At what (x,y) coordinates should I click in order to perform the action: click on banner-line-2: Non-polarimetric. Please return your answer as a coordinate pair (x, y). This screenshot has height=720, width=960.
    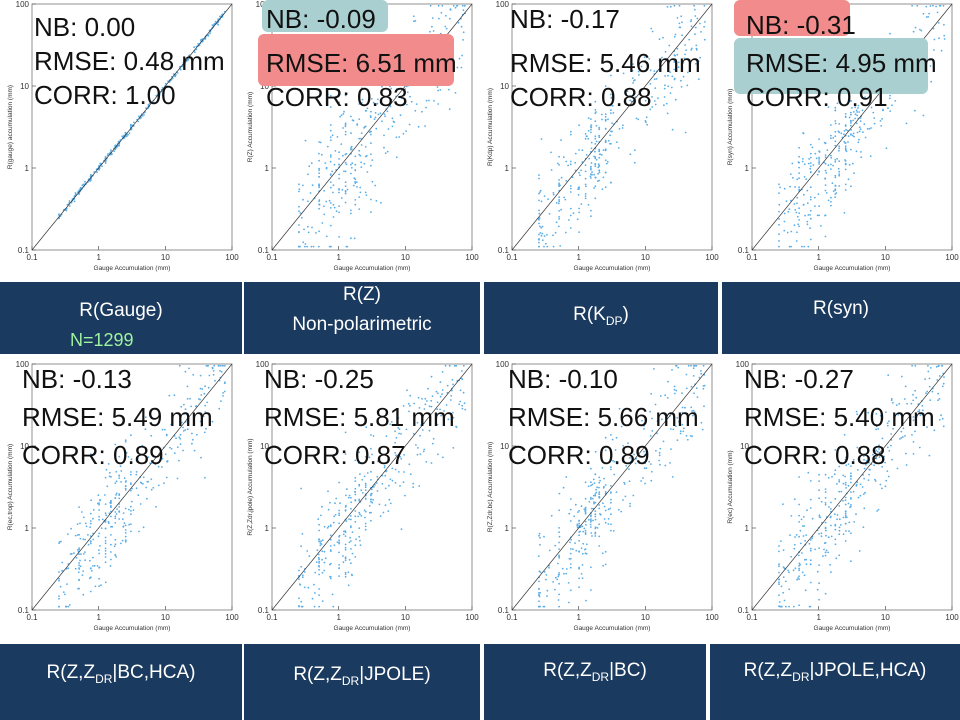
    Looking at the image, I should click on (362, 324).